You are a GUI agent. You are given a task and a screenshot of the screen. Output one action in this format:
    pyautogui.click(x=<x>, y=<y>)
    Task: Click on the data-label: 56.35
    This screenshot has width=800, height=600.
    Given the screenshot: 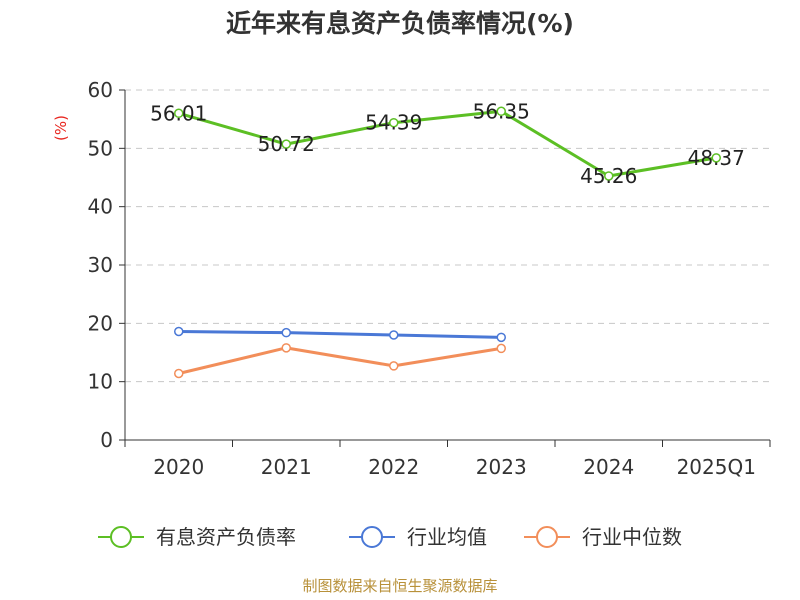 What is the action you would take?
    pyautogui.click(x=501, y=111)
    